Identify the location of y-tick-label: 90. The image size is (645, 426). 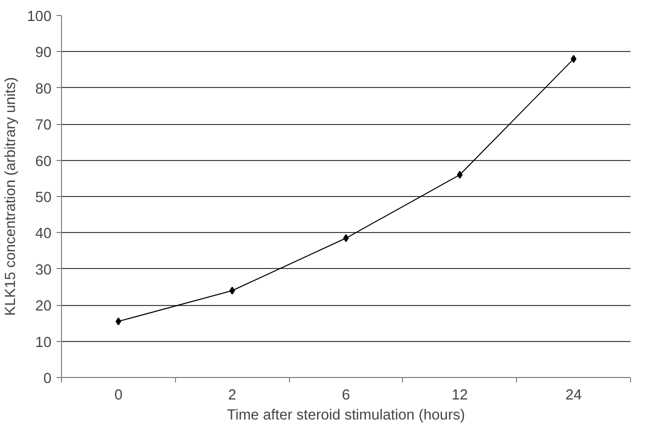
(43, 53).